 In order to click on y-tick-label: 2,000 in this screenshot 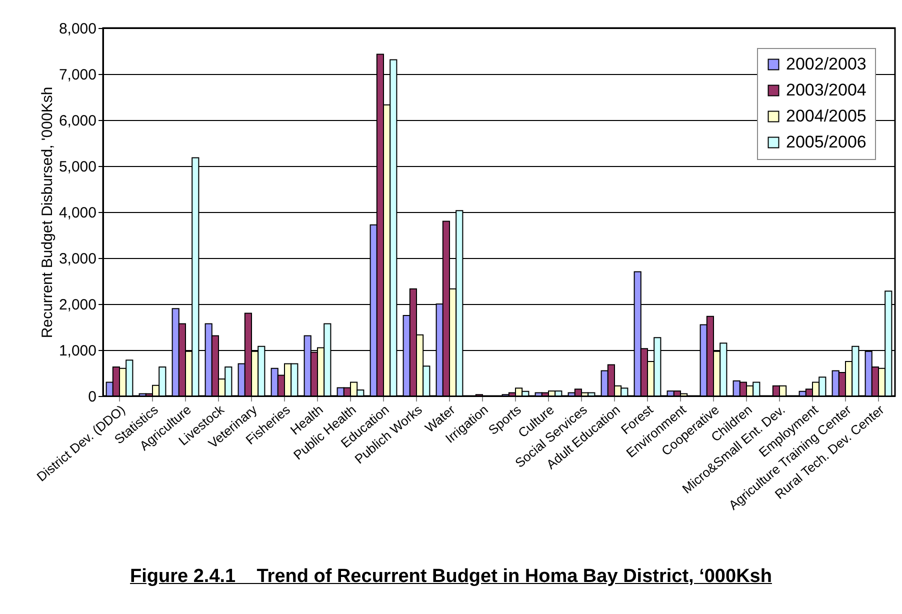, I will do `click(77, 305)`.